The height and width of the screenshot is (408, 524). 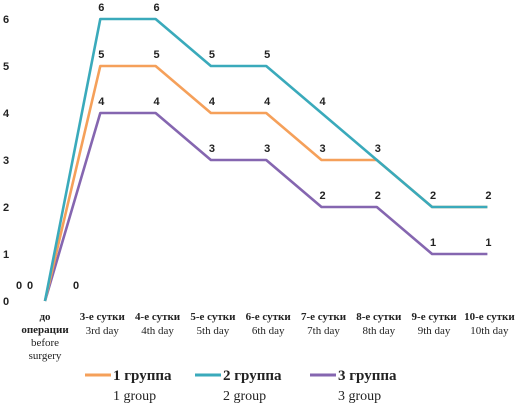 What do you see at coordinates (269, 317) in the screenshot?
I see `x-tick-label-ru: 6-е сутки` at bounding box center [269, 317].